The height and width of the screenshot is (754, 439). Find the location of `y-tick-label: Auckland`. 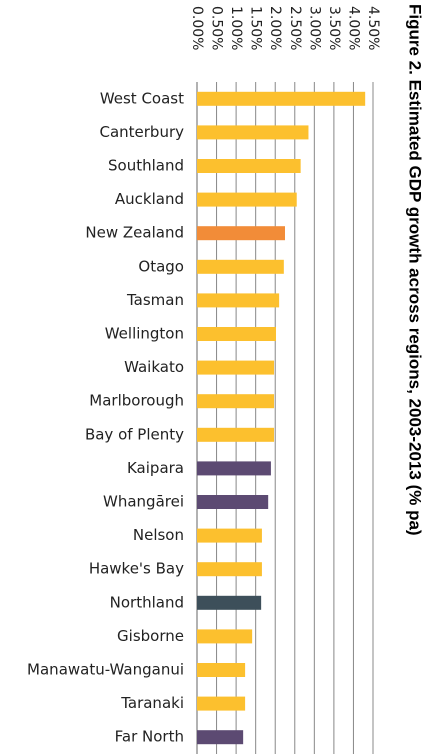

y-tick-label: Auckland is located at coordinates (149, 199).